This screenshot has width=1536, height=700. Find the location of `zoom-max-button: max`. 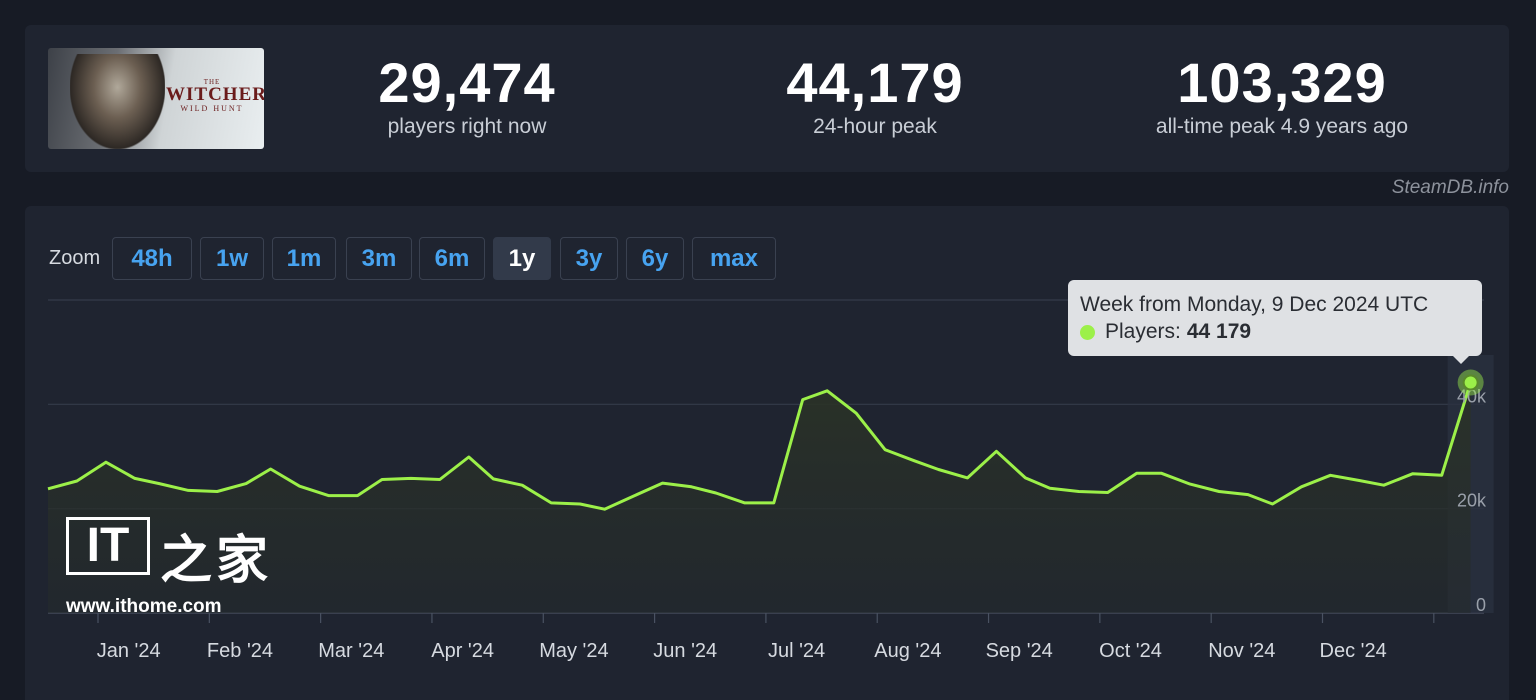

zoom-max-button: max is located at coordinates (734, 258).